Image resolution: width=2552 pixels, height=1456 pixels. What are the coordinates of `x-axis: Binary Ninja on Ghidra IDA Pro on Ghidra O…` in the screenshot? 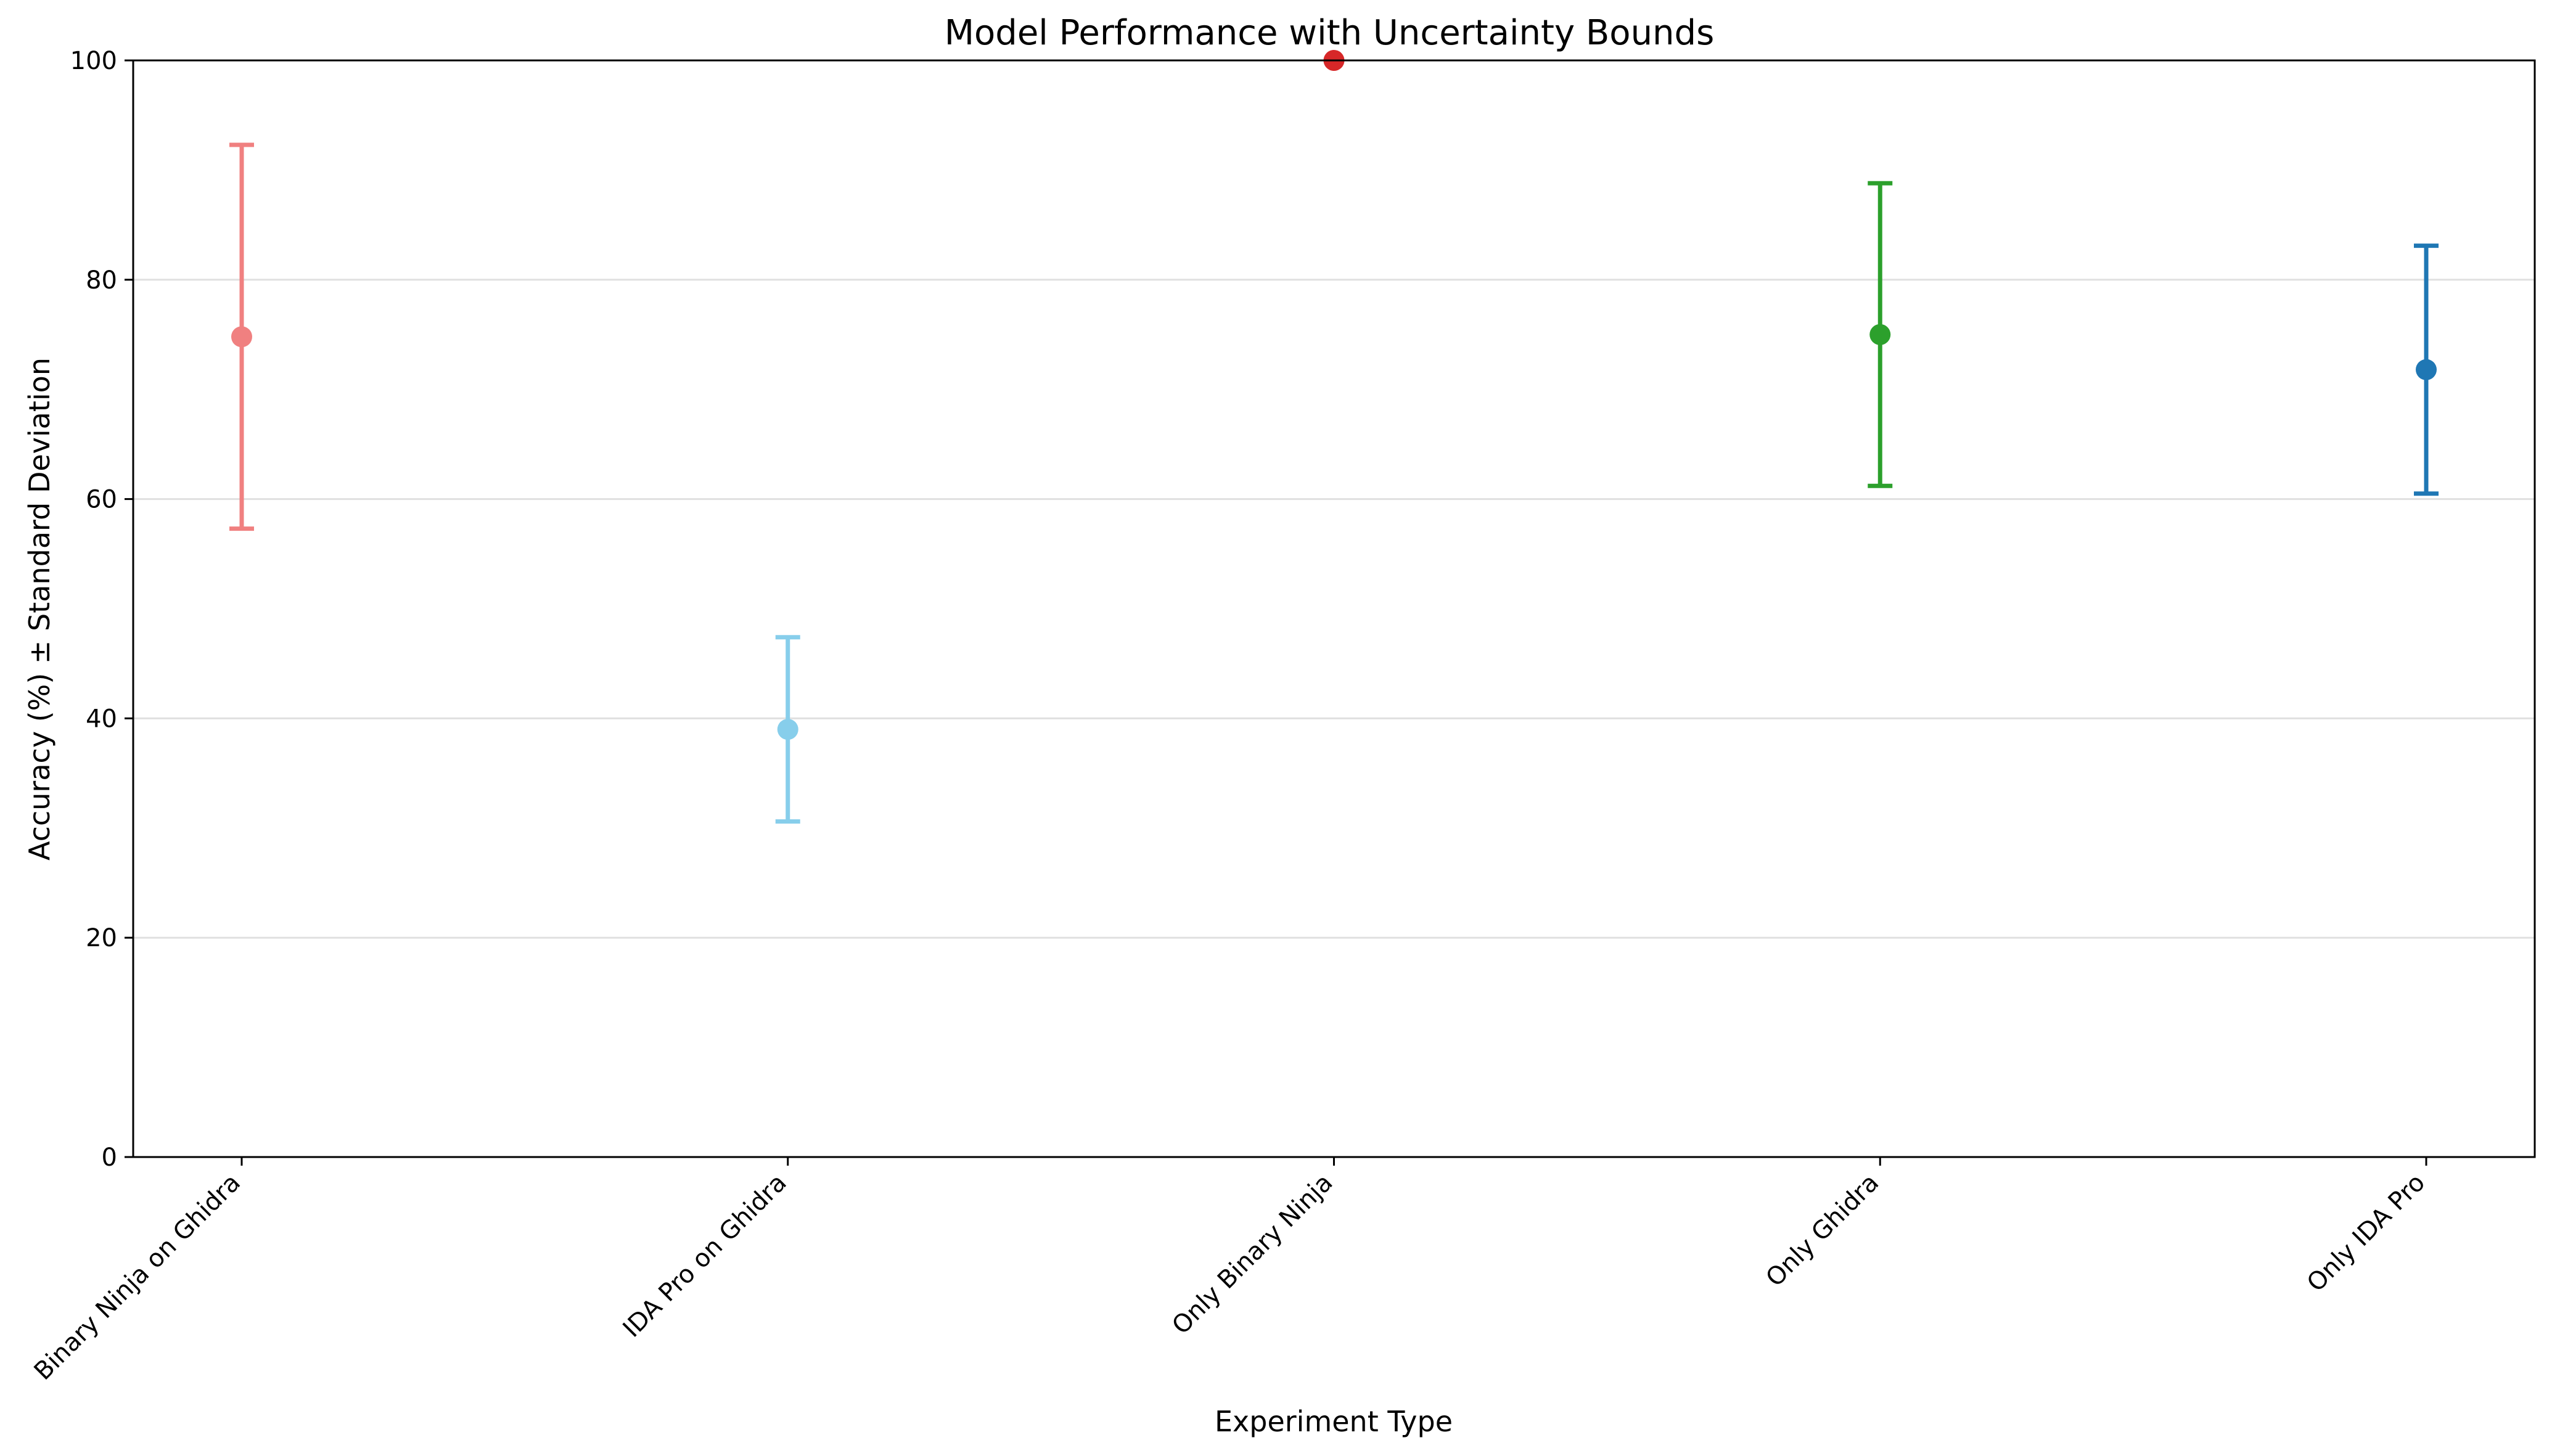 It's located at (1230, 1271).